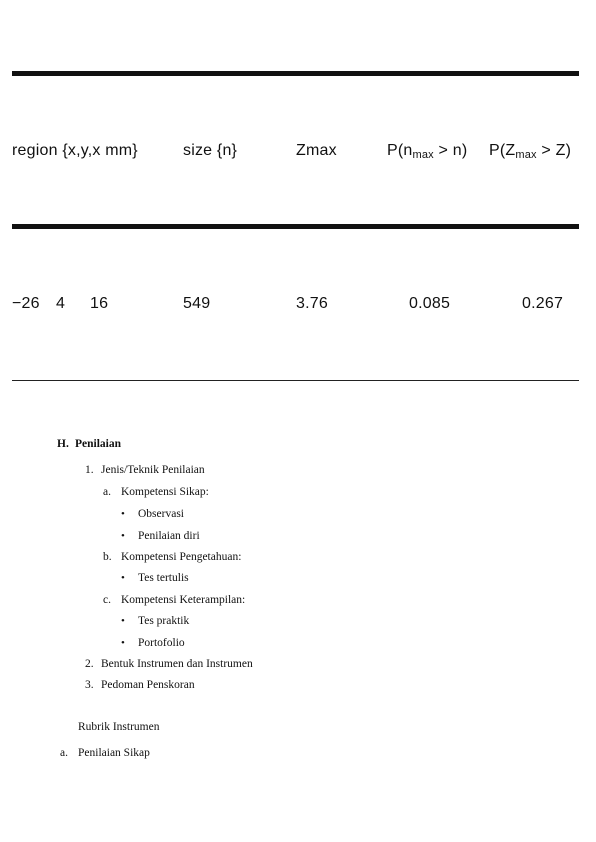 The width and height of the screenshot is (596, 842). I want to click on cell-p-zmax: 0.267, so click(543, 303).